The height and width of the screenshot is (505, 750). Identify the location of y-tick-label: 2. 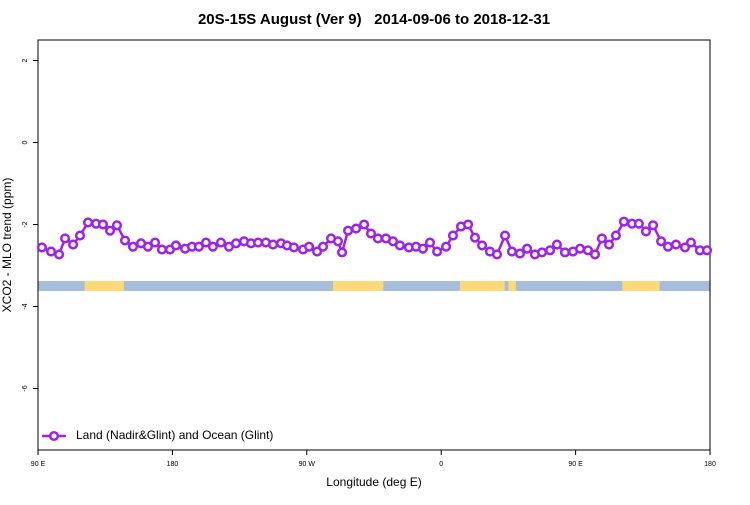
(25, 60).